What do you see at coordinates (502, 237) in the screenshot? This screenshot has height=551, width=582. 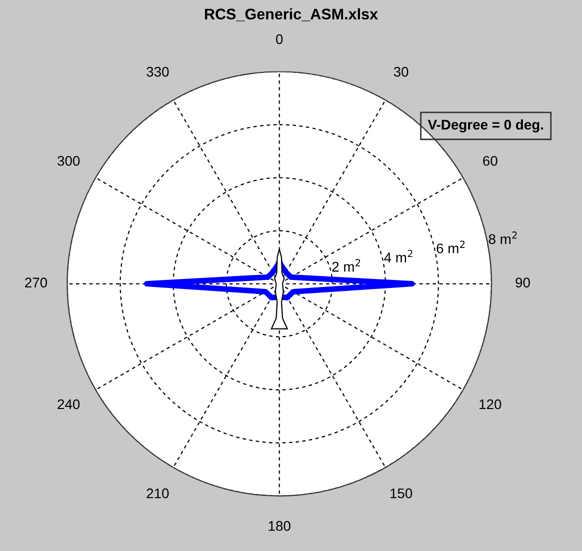 I see `y-tick-label: 8 m$^{2}$` at bounding box center [502, 237].